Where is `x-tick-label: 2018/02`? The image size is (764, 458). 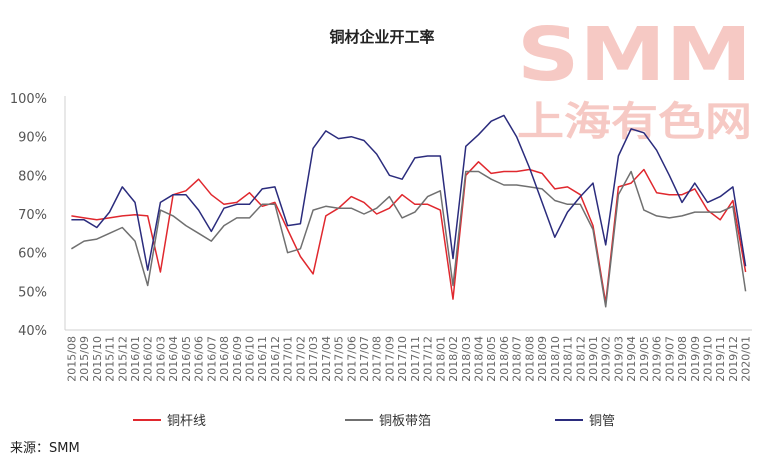 x-tick-label: 2018/02 is located at coordinates (453, 359).